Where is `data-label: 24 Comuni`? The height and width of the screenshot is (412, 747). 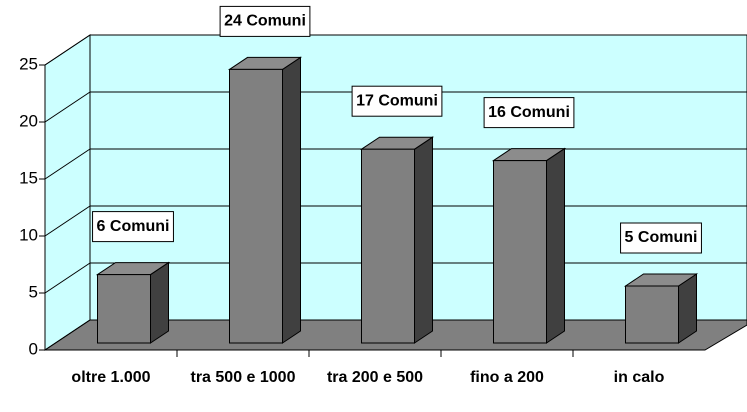 data-label: 24 Comuni is located at coordinates (265, 21).